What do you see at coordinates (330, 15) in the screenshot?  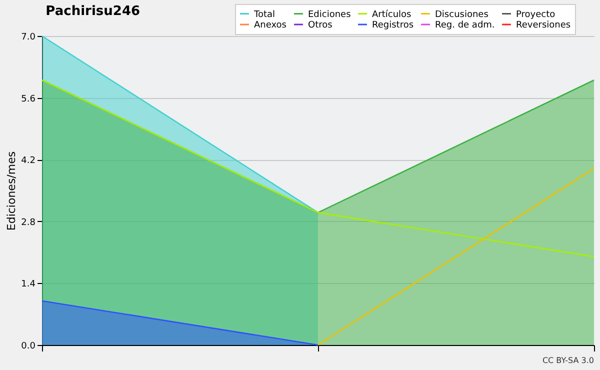 I see `legend-label: Ediciones` at bounding box center [330, 15].